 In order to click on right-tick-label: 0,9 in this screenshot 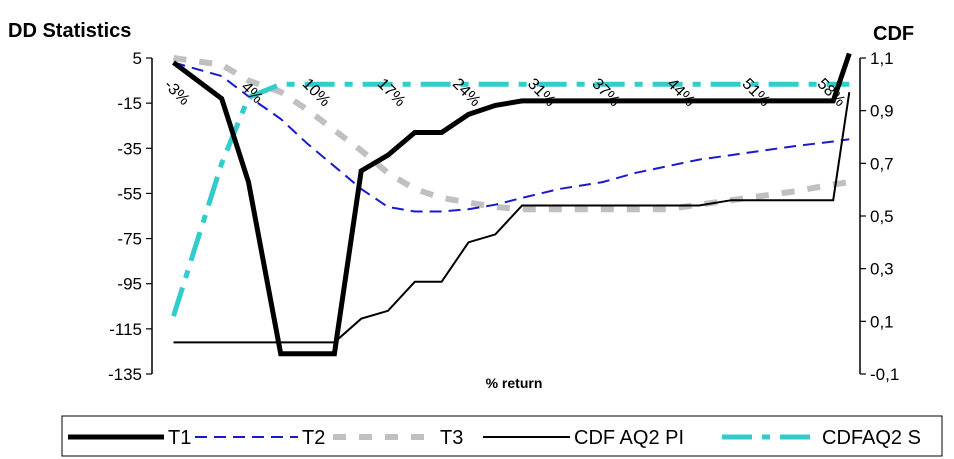, I will do `click(882, 111)`.